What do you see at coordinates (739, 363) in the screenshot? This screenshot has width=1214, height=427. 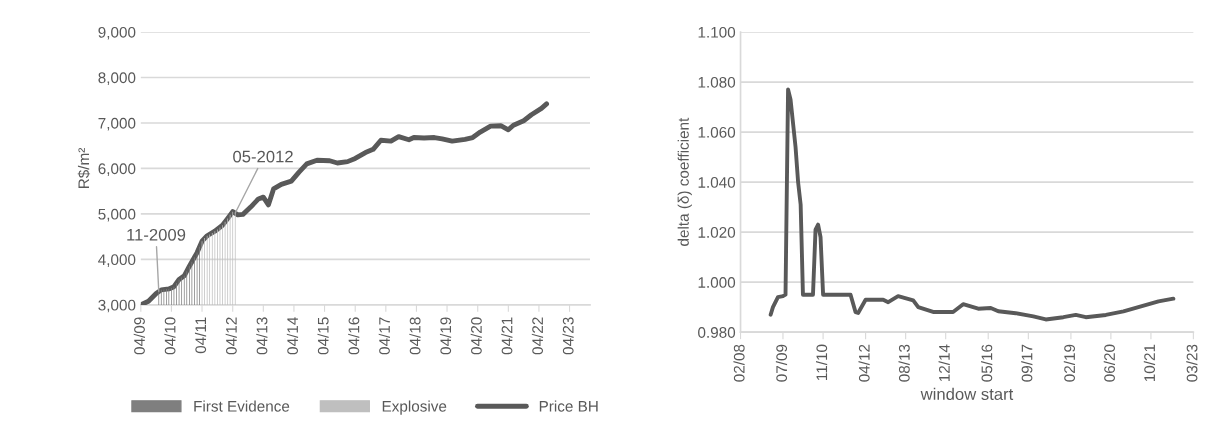 I see `x-tick-label: 02/08` at bounding box center [739, 363].